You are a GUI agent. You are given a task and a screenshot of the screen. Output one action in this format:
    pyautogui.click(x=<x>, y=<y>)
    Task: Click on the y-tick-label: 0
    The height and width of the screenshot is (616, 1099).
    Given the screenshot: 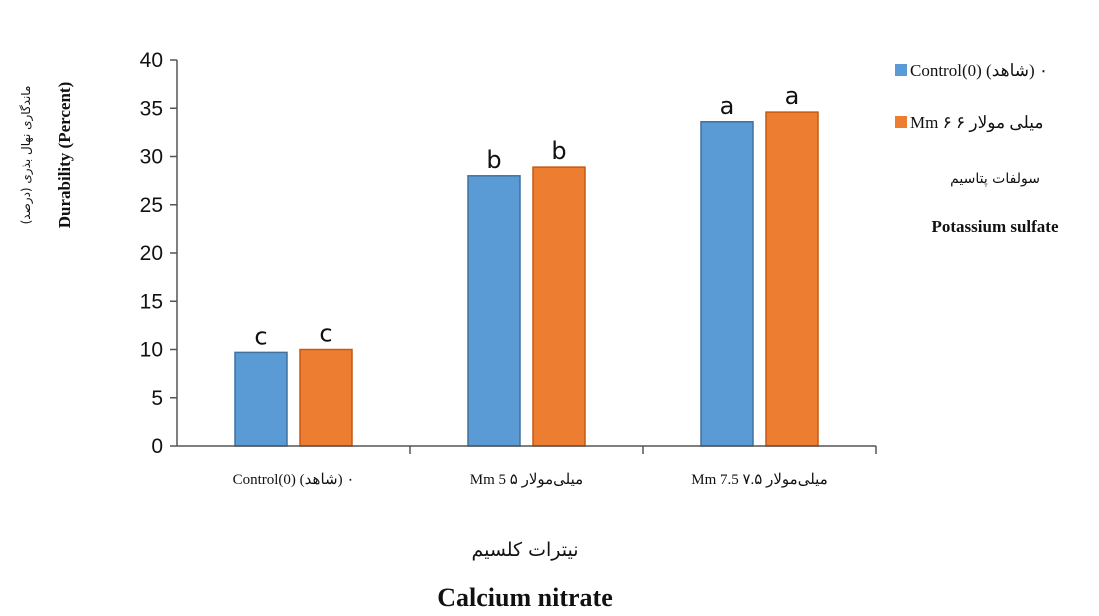 What is the action you would take?
    pyautogui.click(x=157, y=446)
    